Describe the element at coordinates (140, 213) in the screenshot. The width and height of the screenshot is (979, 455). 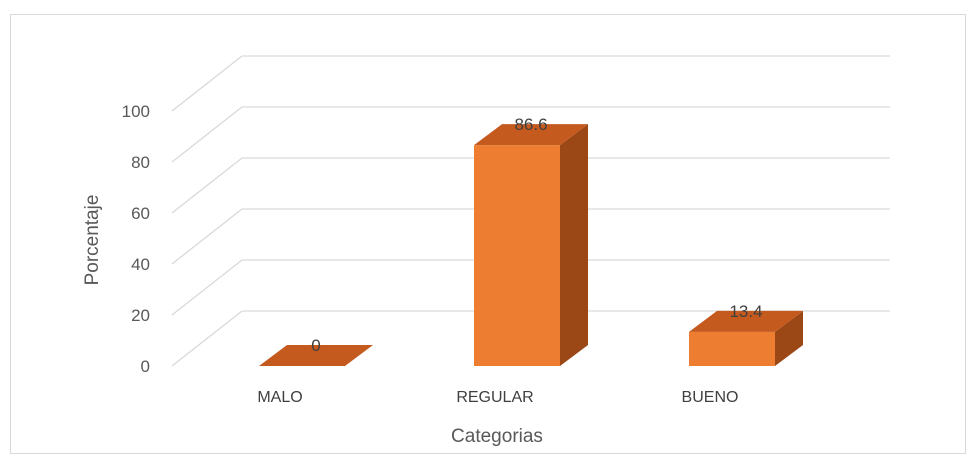
I see `y-tick-label: 60` at that location.